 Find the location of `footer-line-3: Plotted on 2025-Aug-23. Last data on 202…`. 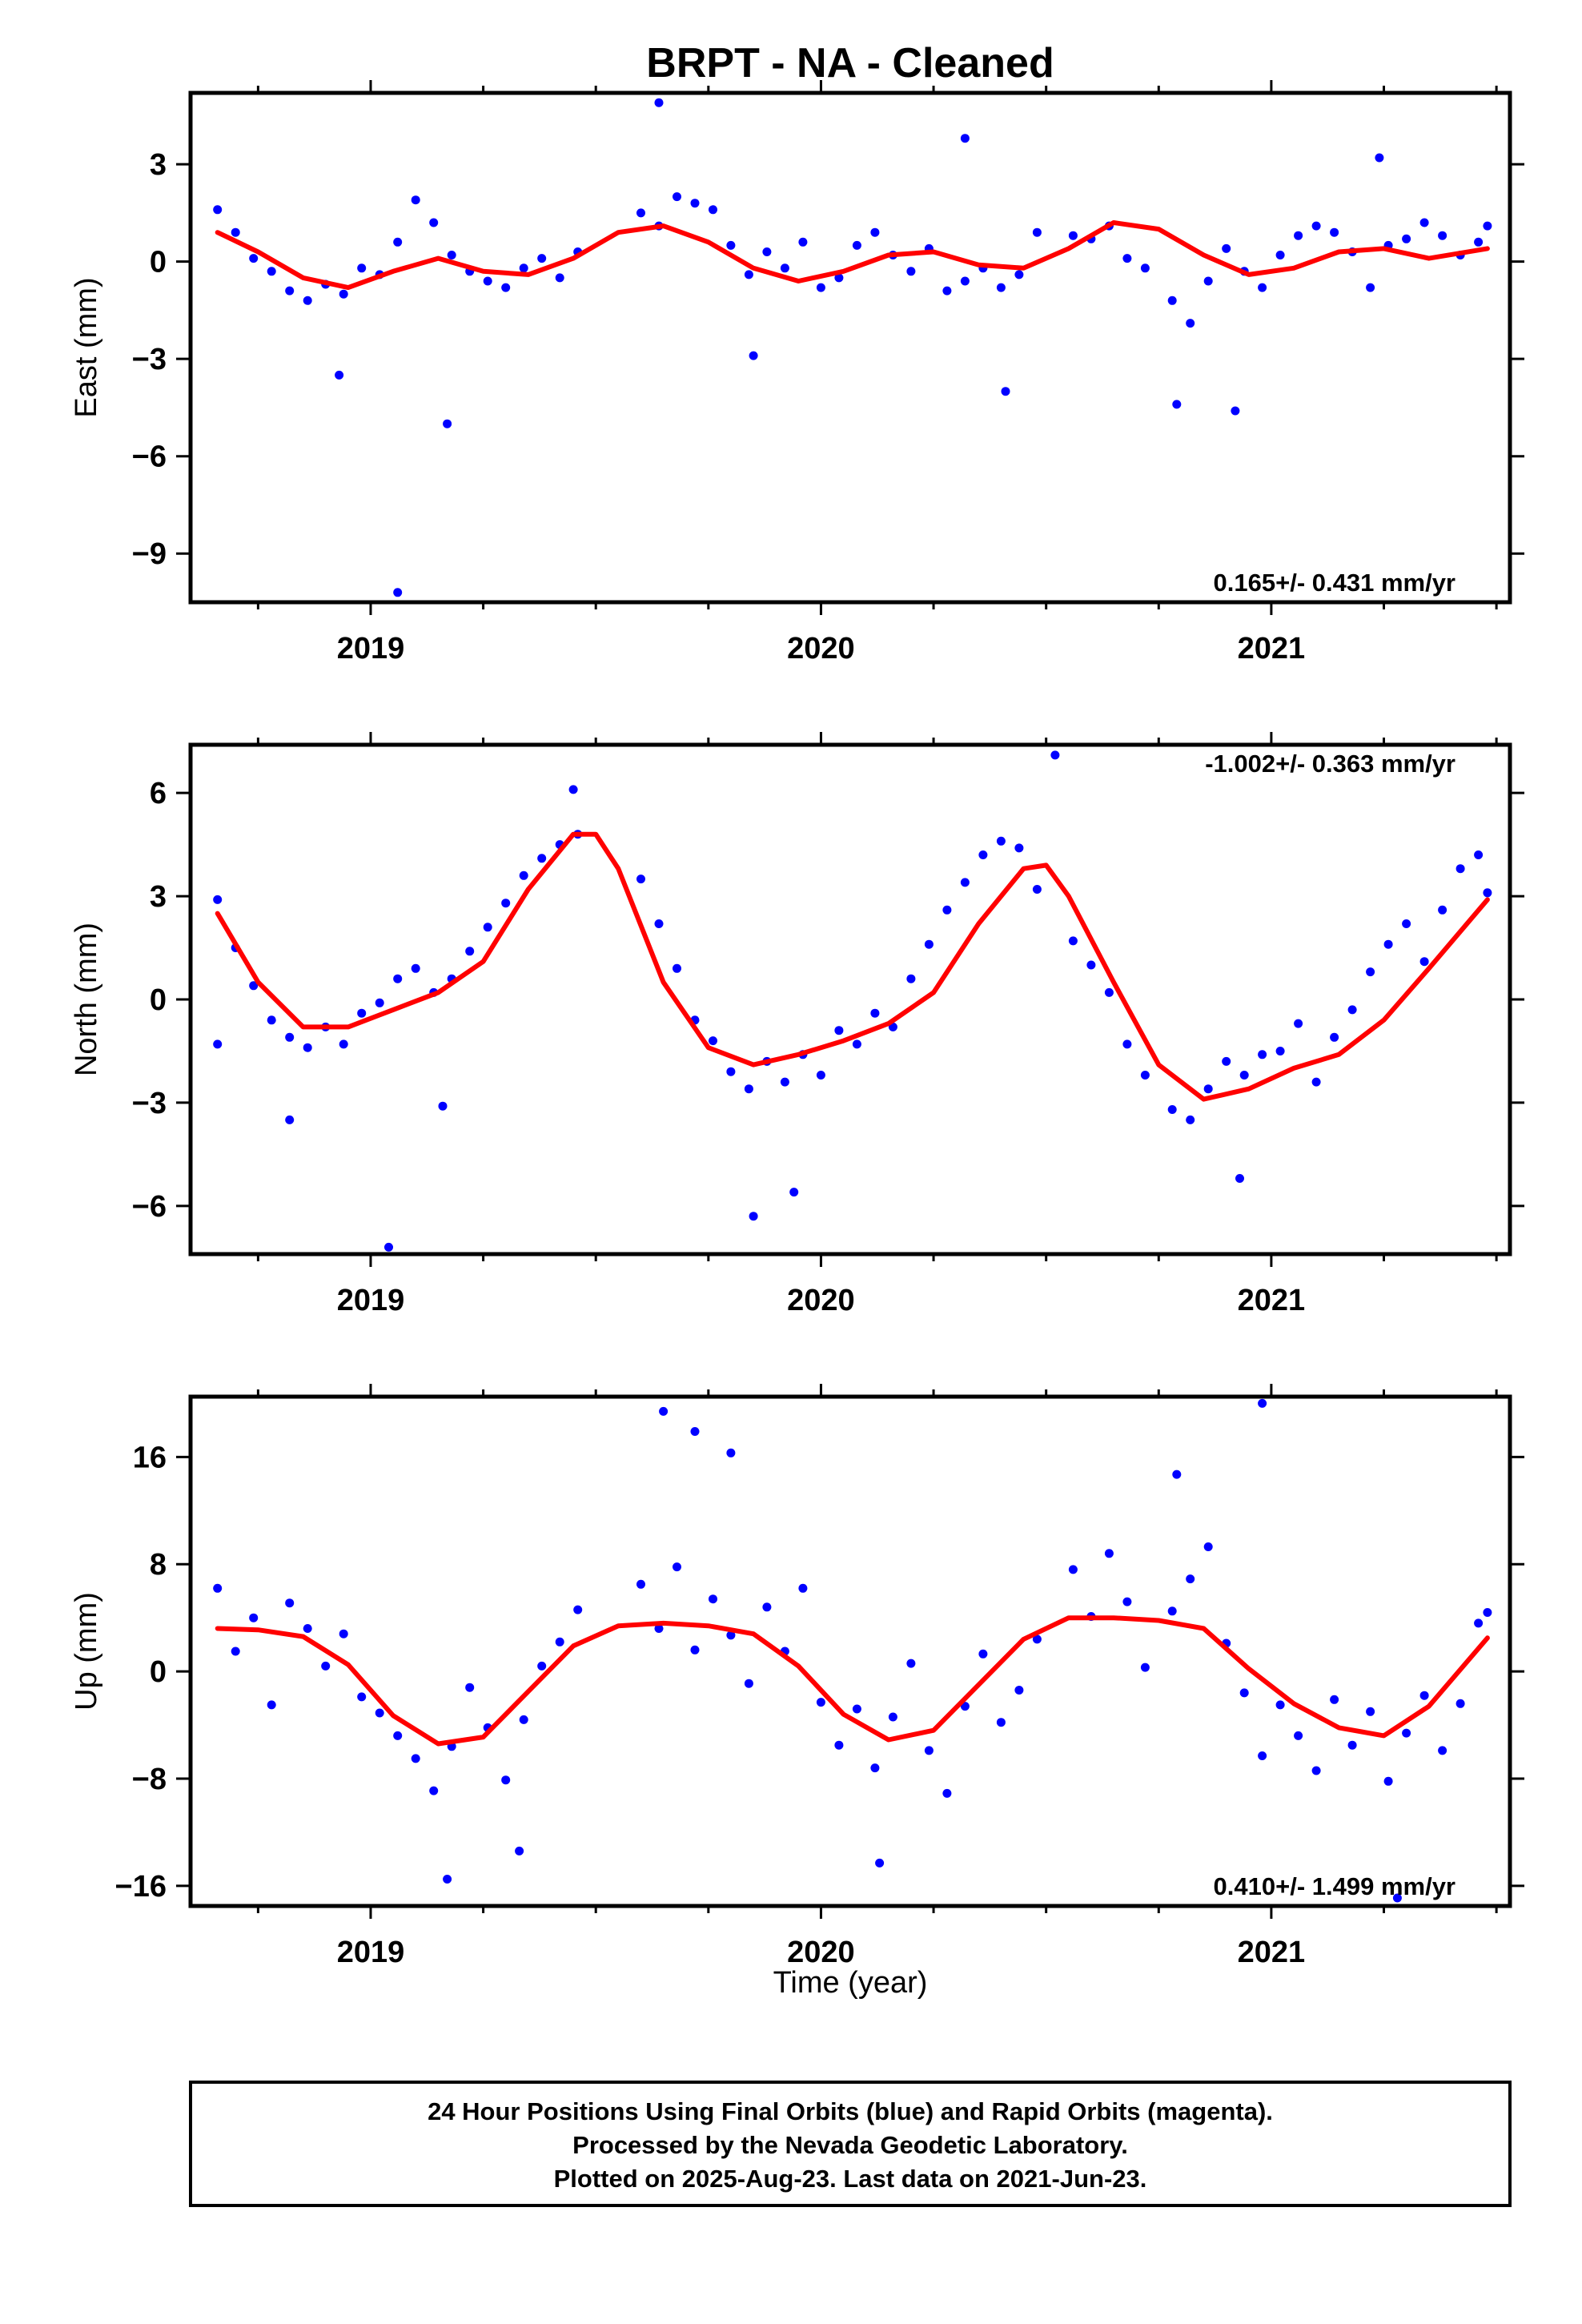

footer-line-3: Plotted on 2025-Aug-23. Last data on 202… is located at coordinates (850, 2179).